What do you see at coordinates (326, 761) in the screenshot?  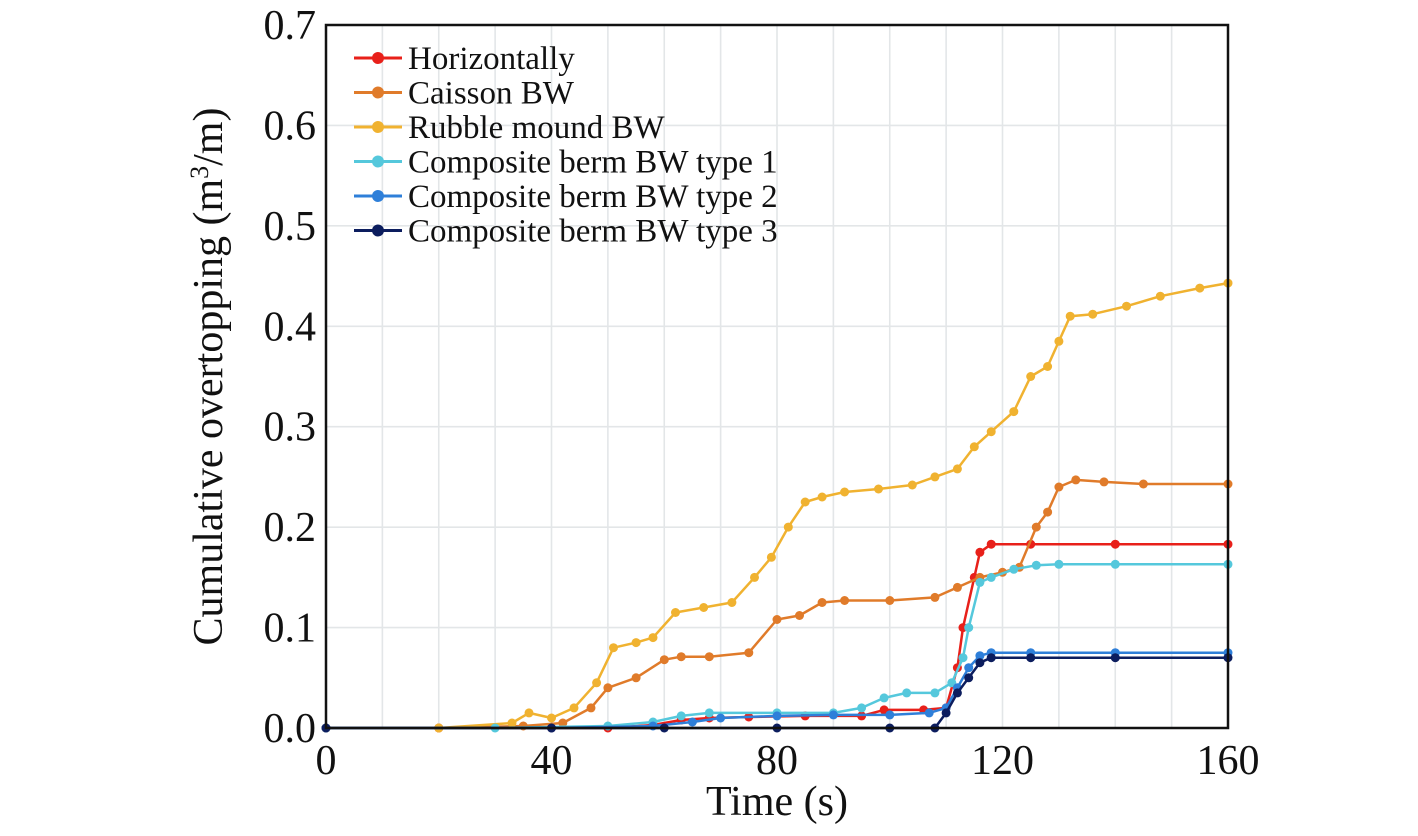 I see `x-tick-label: 0` at bounding box center [326, 761].